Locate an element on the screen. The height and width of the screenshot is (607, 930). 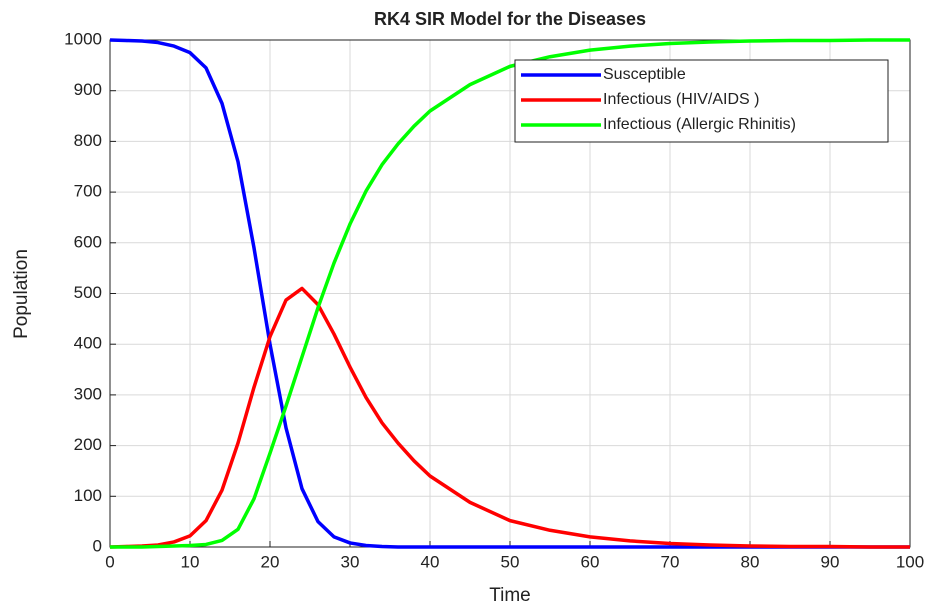
y-tick-label: 300 is located at coordinates (88, 393).